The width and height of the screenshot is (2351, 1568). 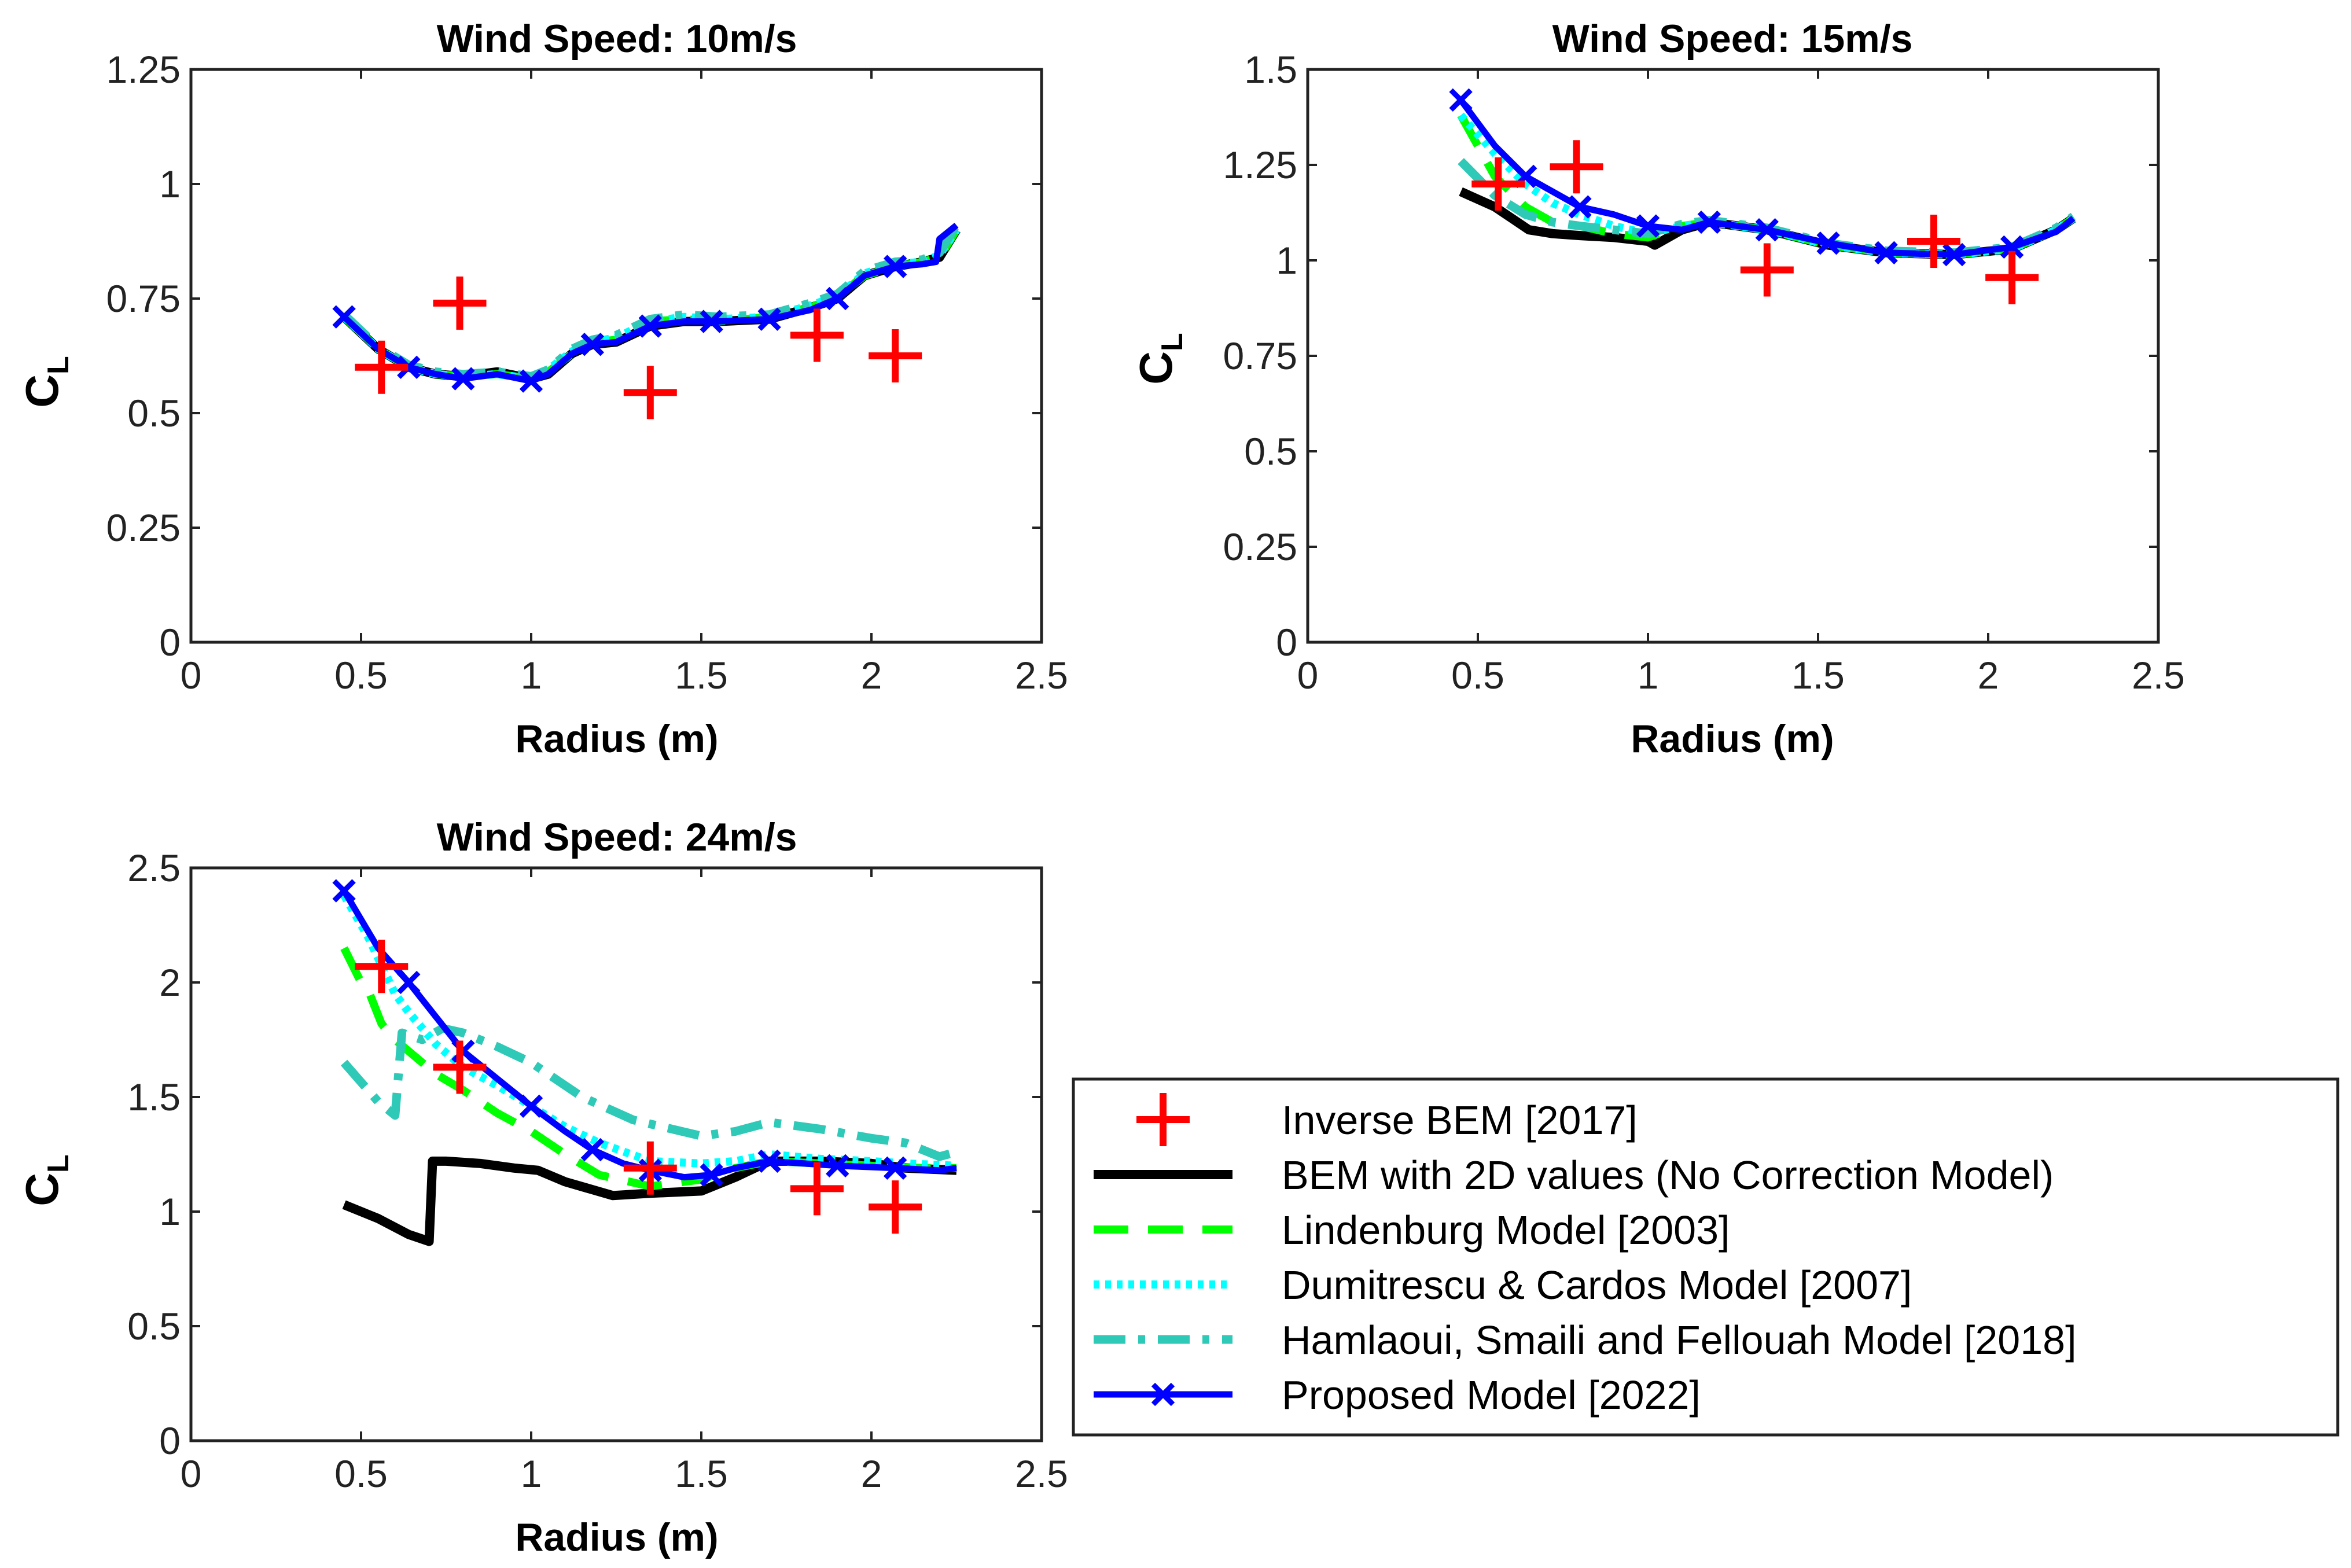 I want to click on y-tick-label: 1.5, so click(x=1270, y=70).